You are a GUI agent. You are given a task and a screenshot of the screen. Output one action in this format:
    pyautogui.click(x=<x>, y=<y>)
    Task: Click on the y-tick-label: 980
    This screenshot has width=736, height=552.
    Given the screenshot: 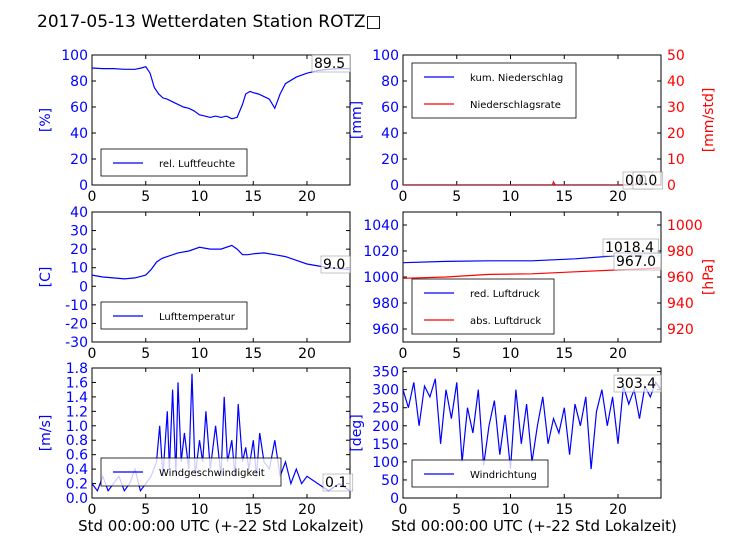 What is the action you would take?
    pyautogui.click(x=385, y=304)
    